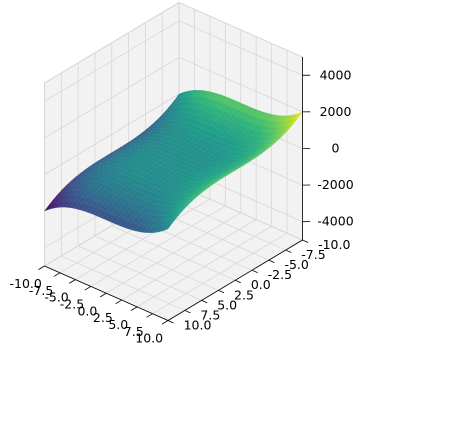  I want to click on z-tick-label: 2000, so click(336, 111).